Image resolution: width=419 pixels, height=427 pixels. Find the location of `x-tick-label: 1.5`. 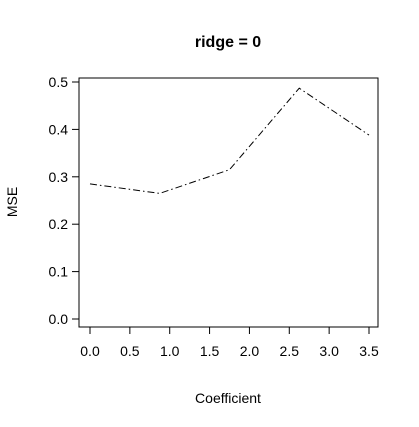

x-tick-label: 1.5 is located at coordinates (210, 351).